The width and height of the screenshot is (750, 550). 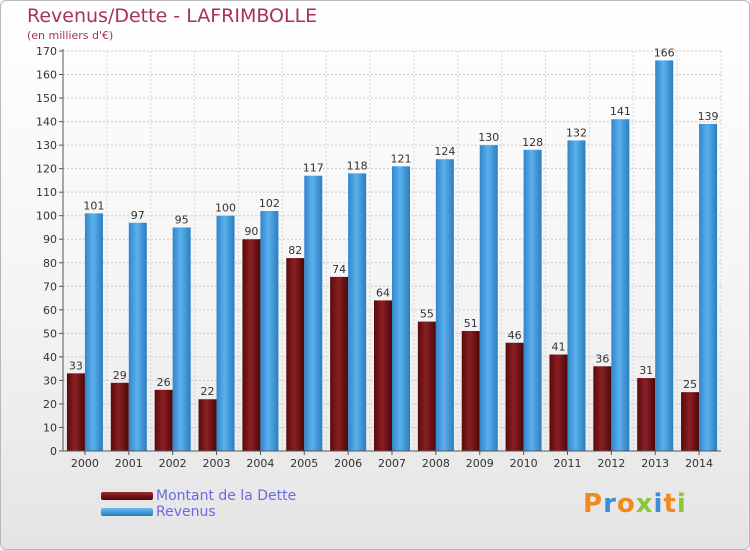 I want to click on y-tick-label: 90, so click(x=50, y=239).